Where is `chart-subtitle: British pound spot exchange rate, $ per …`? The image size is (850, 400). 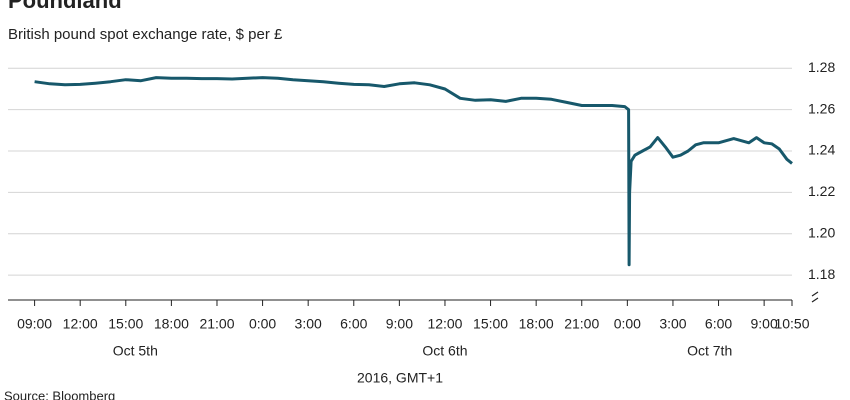 chart-subtitle: British pound spot exchange rate, $ per … is located at coordinates (145, 34).